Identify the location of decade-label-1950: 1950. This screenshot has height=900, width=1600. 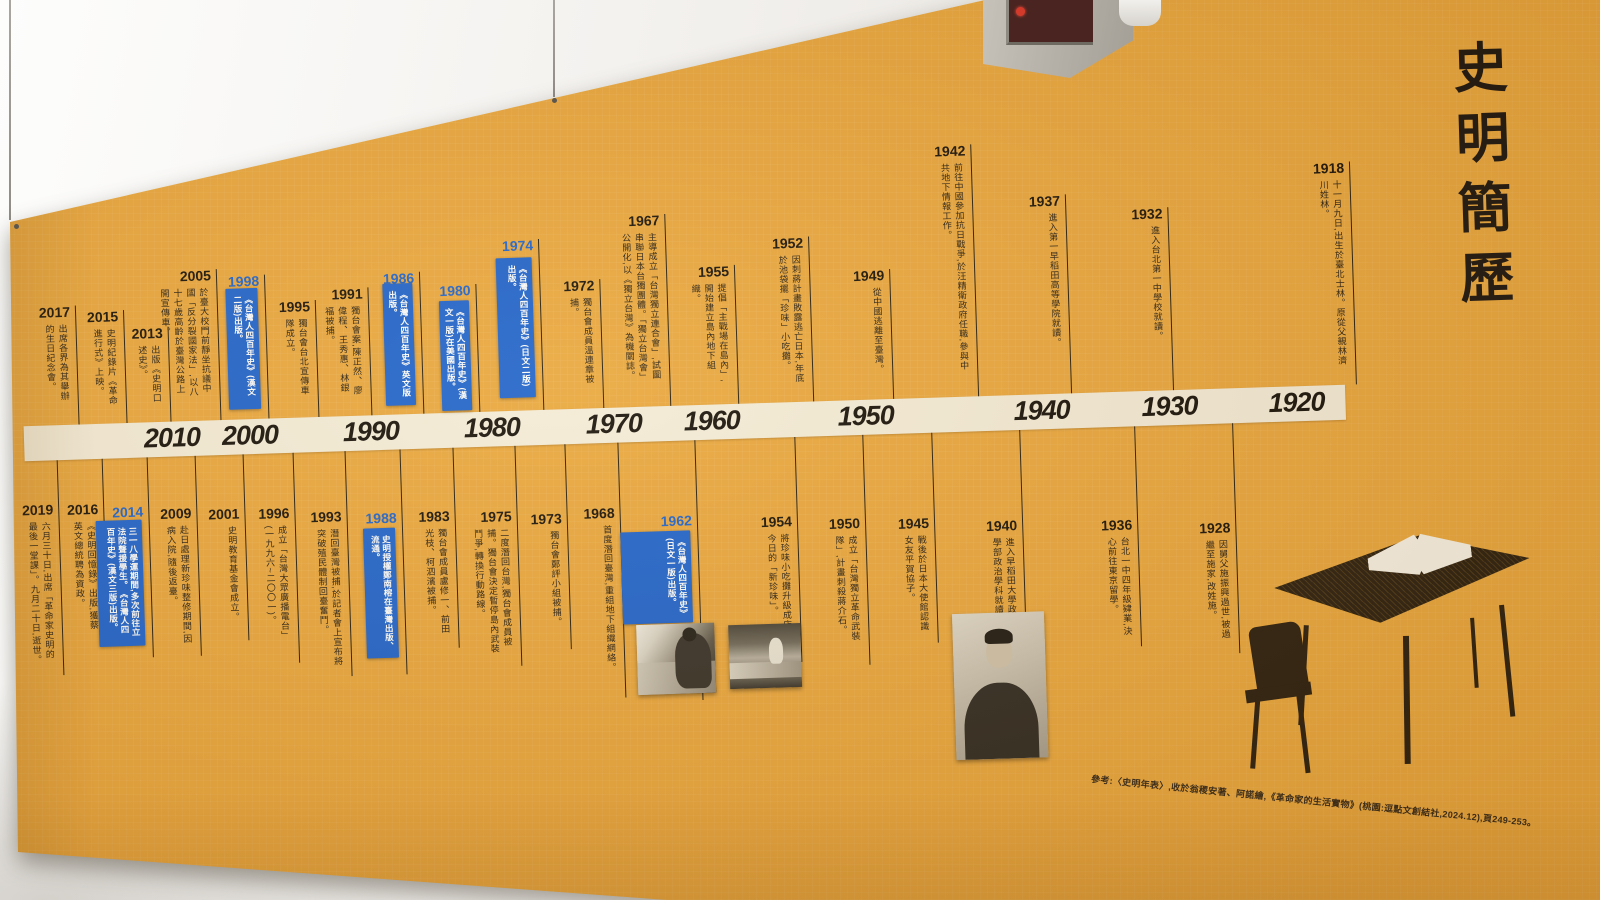
(866, 415).